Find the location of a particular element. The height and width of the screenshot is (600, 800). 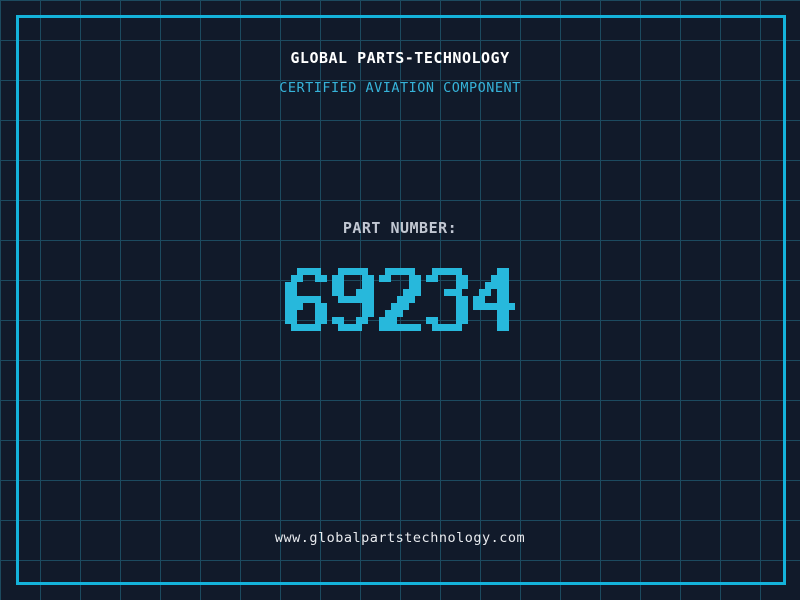

company-name: GLOBAL PARTS-TECHNOLOGY is located at coordinates (400, 58).